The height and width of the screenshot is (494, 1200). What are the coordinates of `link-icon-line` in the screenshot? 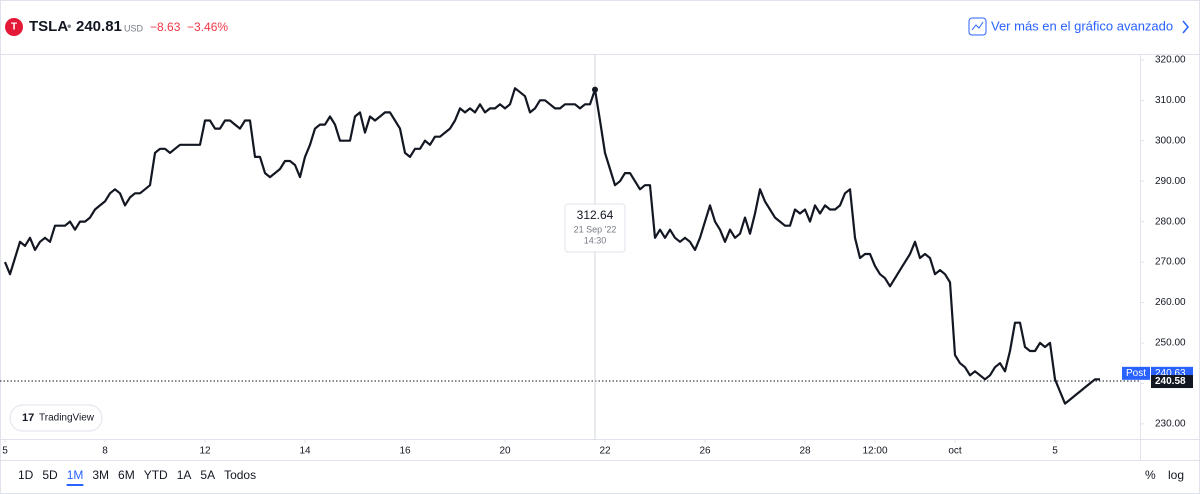 It's located at (977, 26).